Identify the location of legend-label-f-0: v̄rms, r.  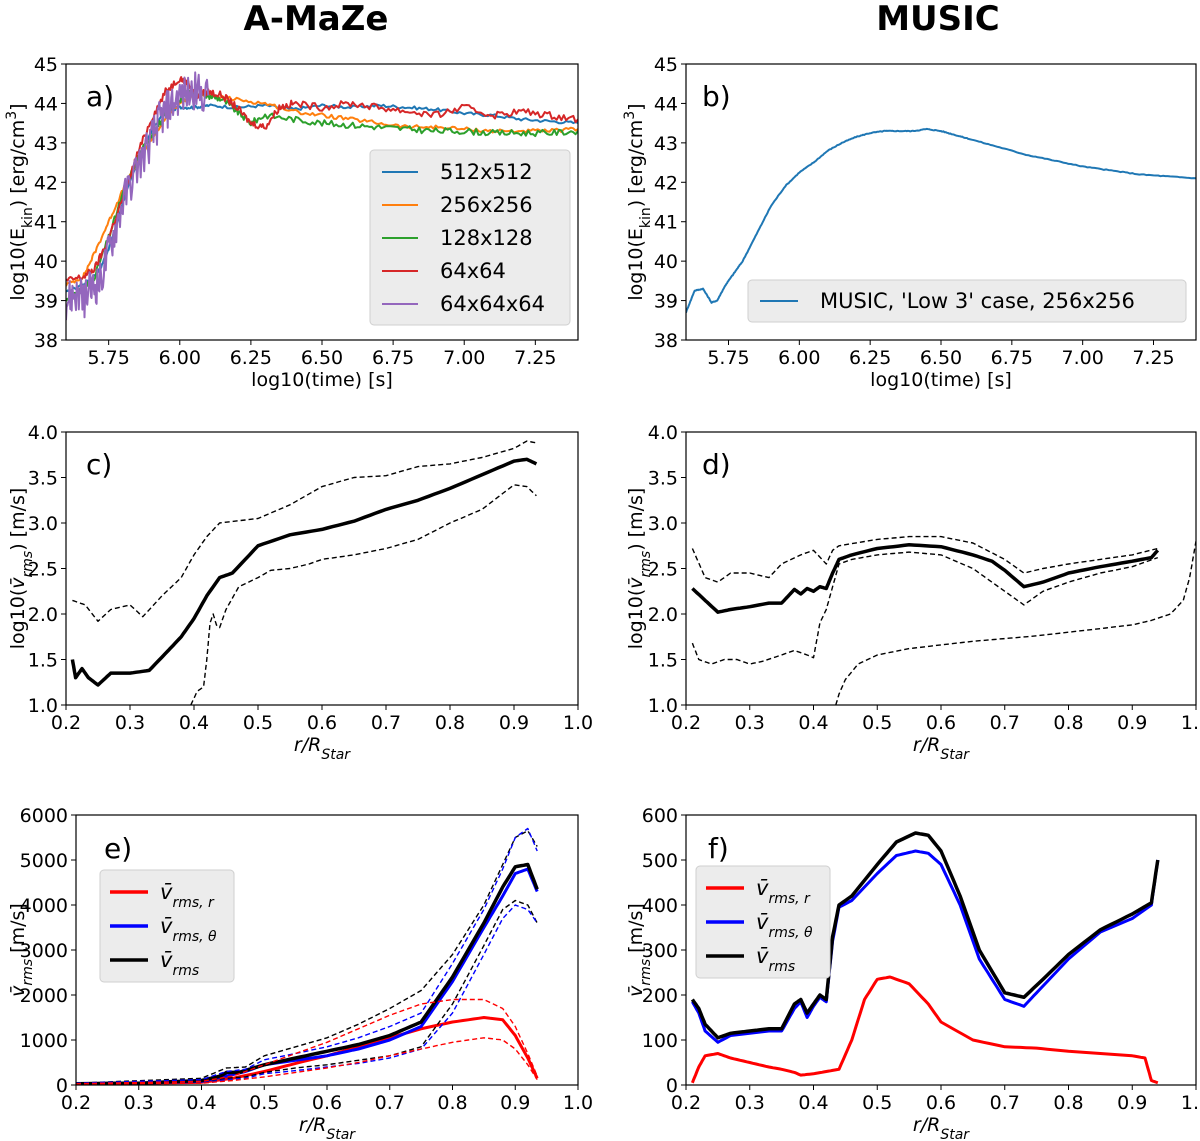
(783, 891).